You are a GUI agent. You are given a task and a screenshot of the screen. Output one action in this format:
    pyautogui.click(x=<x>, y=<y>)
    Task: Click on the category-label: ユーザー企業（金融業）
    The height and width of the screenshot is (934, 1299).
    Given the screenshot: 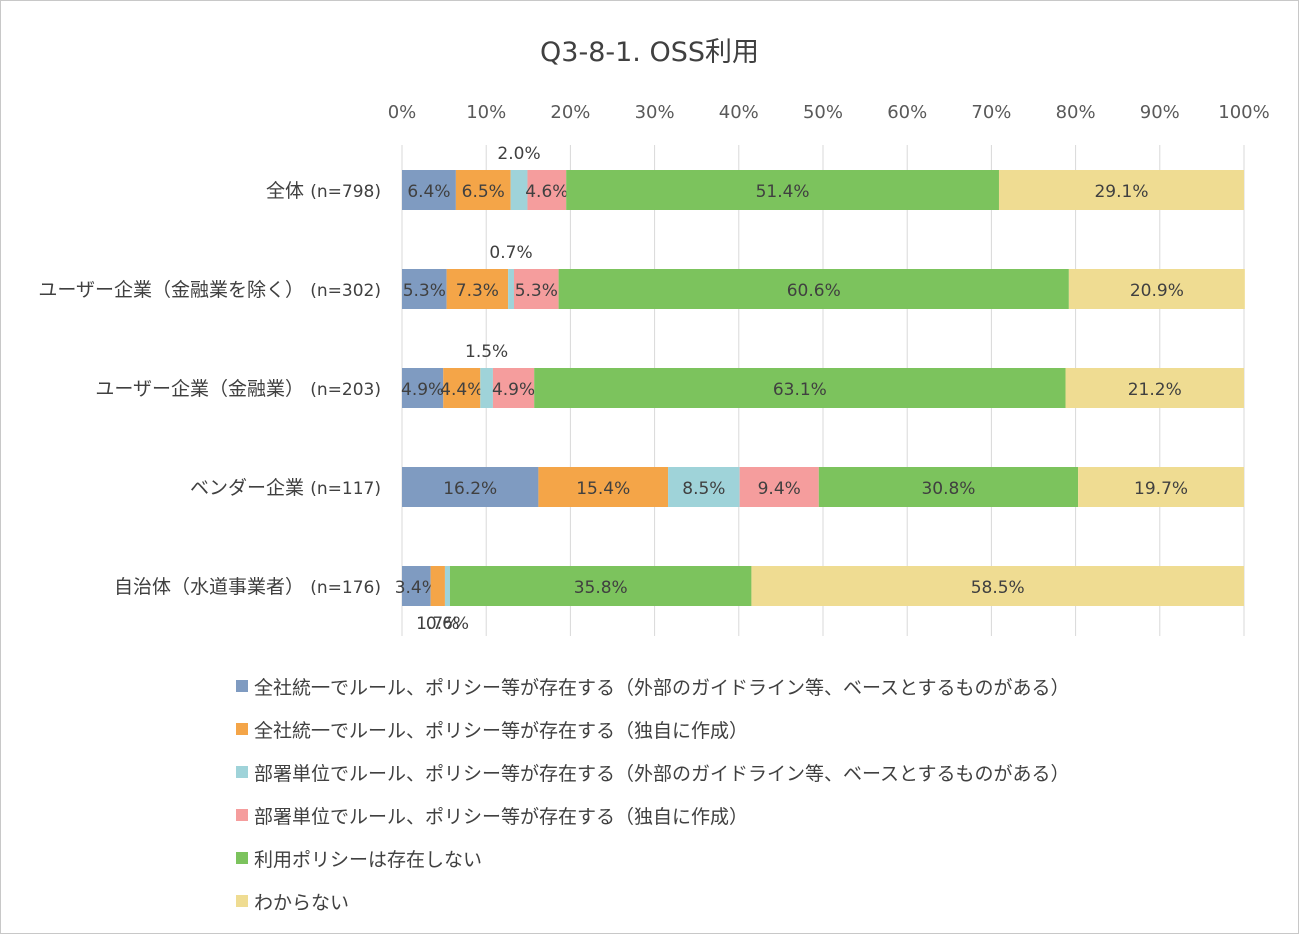 What is the action you would take?
    pyautogui.click(x=199, y=389)
    